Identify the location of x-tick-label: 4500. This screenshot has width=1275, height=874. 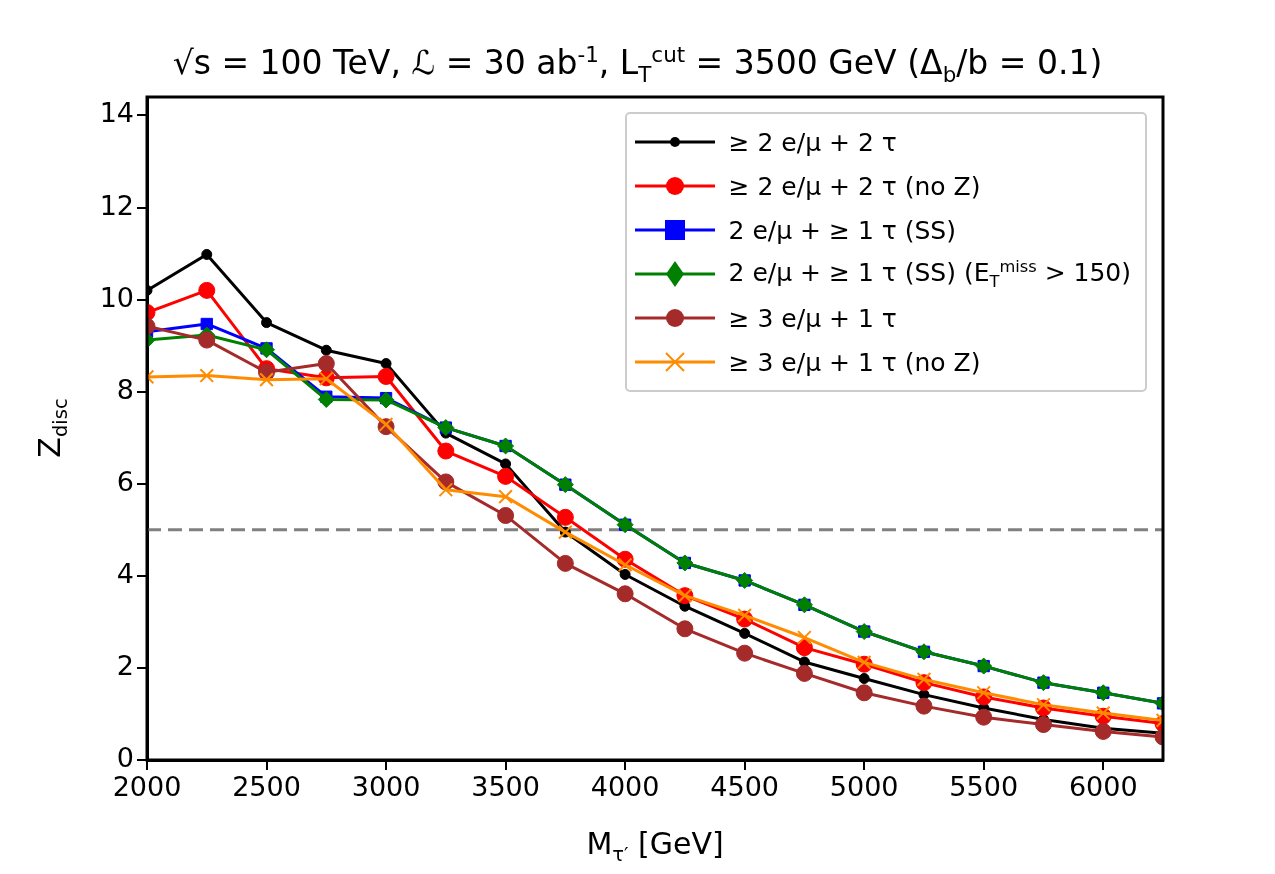
(745, 787).